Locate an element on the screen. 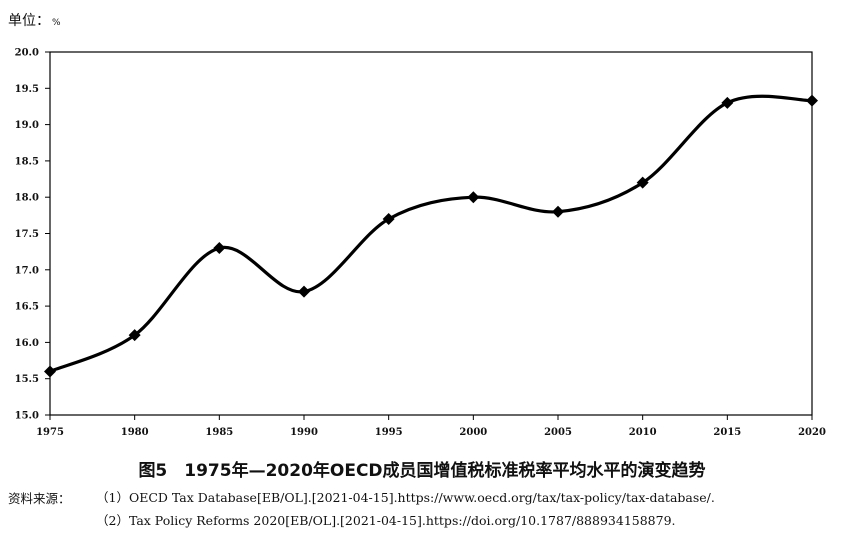 The height and width of the screenshot is (535, 844). figure-caption: 图5 1975年—2020年OECD成员国增值税标准税率平均水平的演变趋势 is located at coordinates (422, 471).